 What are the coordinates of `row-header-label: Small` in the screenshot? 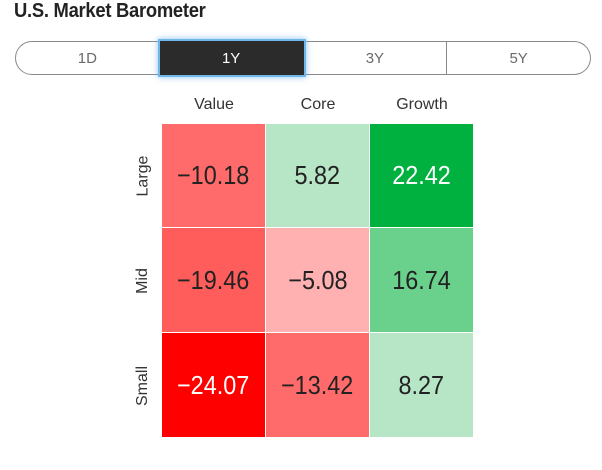 It's located at (143, 386).